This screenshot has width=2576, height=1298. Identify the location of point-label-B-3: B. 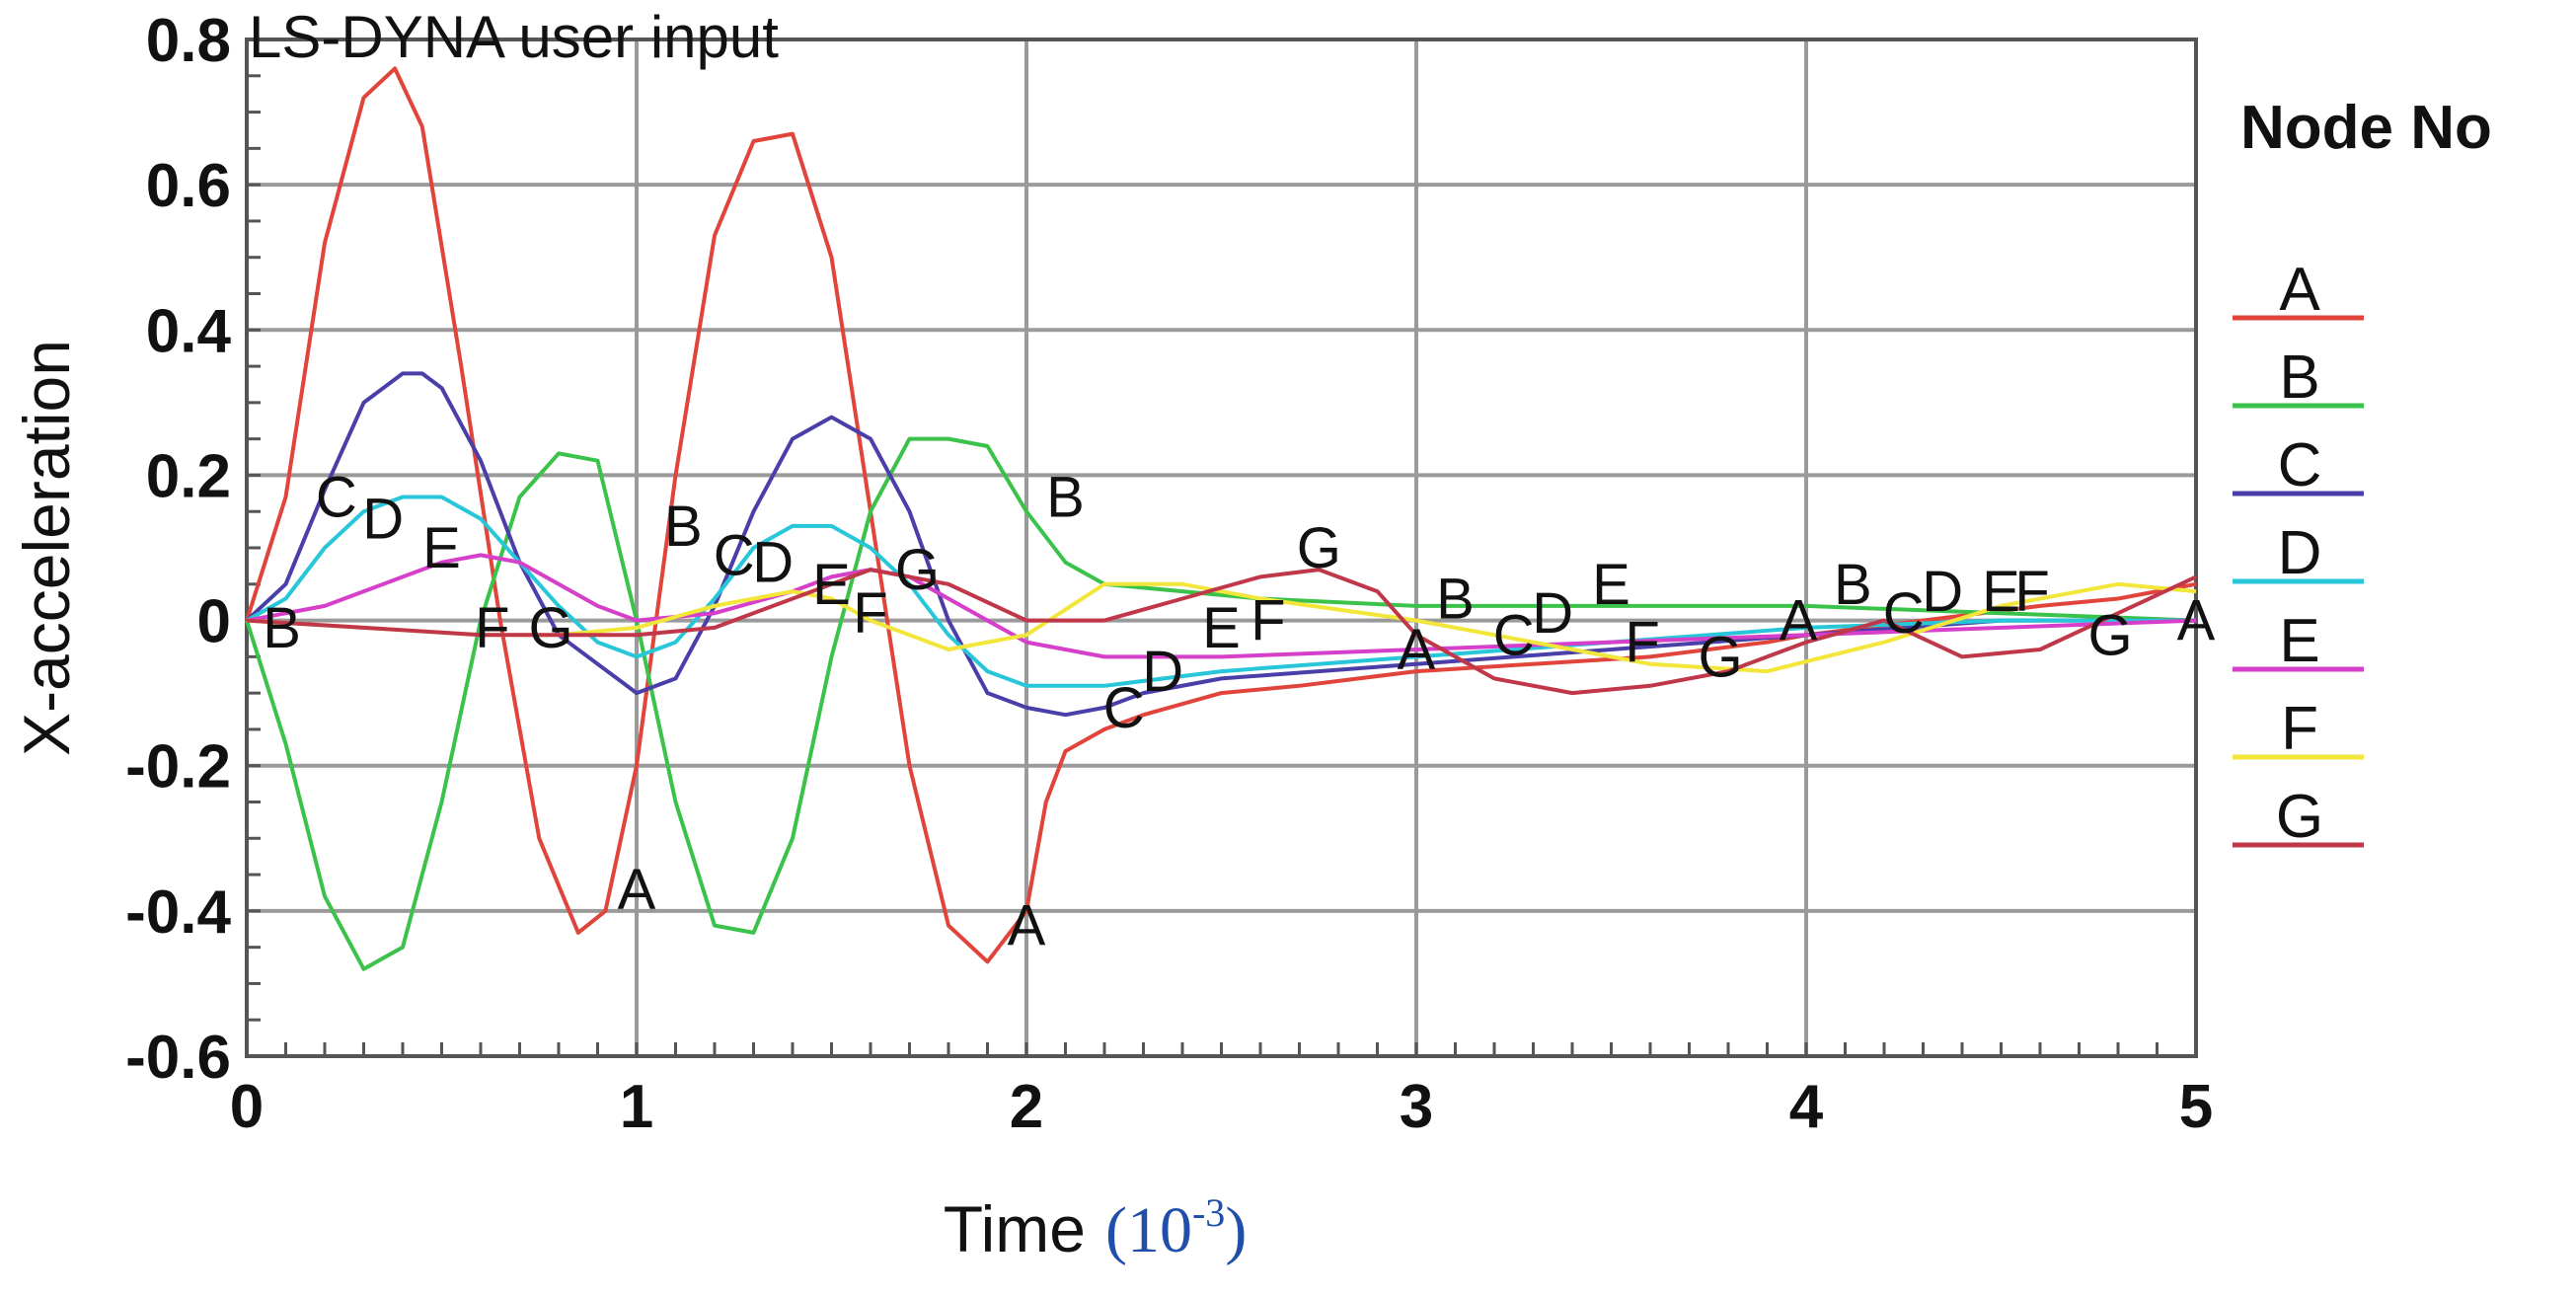
(1455, 600).